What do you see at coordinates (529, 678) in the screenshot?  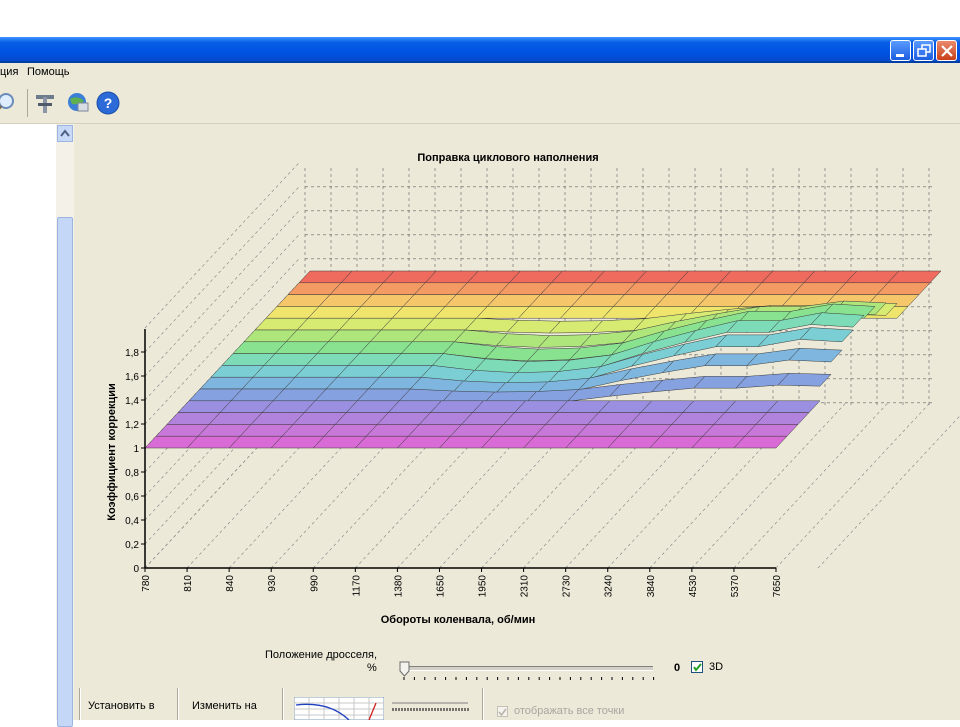 I see `slider-ticks` at bounding box center [529, 678].